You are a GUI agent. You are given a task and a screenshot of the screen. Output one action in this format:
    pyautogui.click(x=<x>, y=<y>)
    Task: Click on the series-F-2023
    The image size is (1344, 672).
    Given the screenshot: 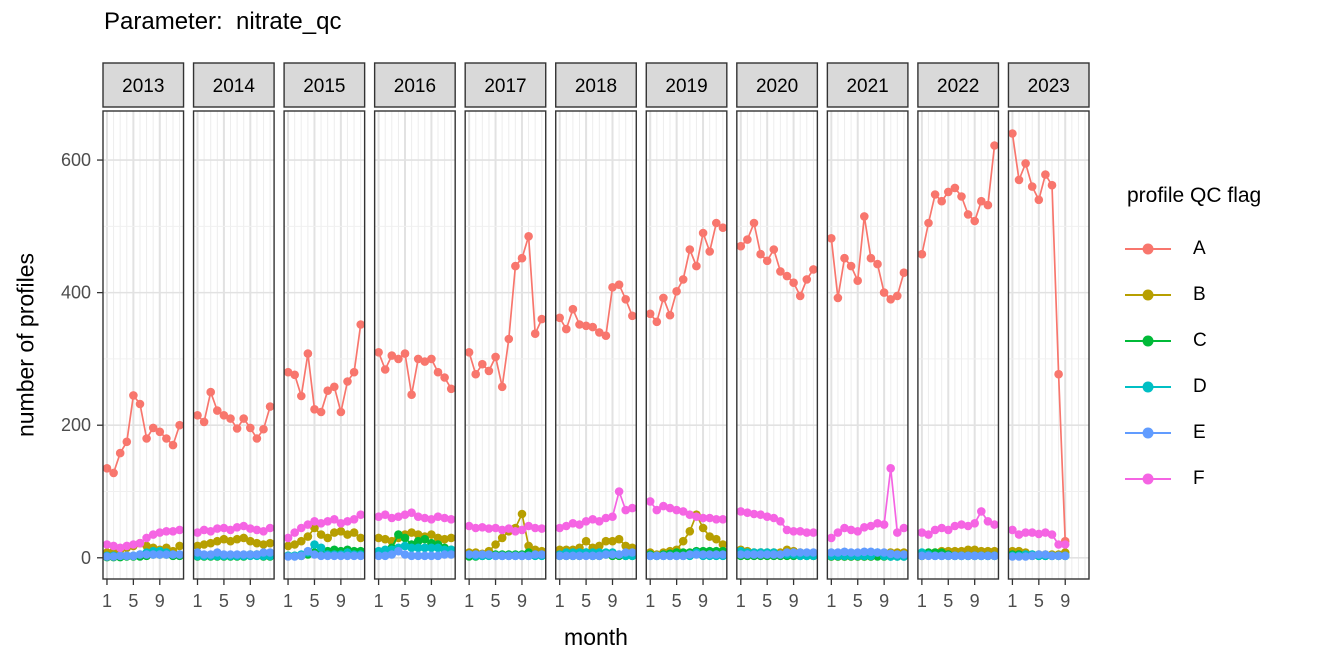 What is the action you would take?
    pyautogui.click(x=1039, y=537)
    